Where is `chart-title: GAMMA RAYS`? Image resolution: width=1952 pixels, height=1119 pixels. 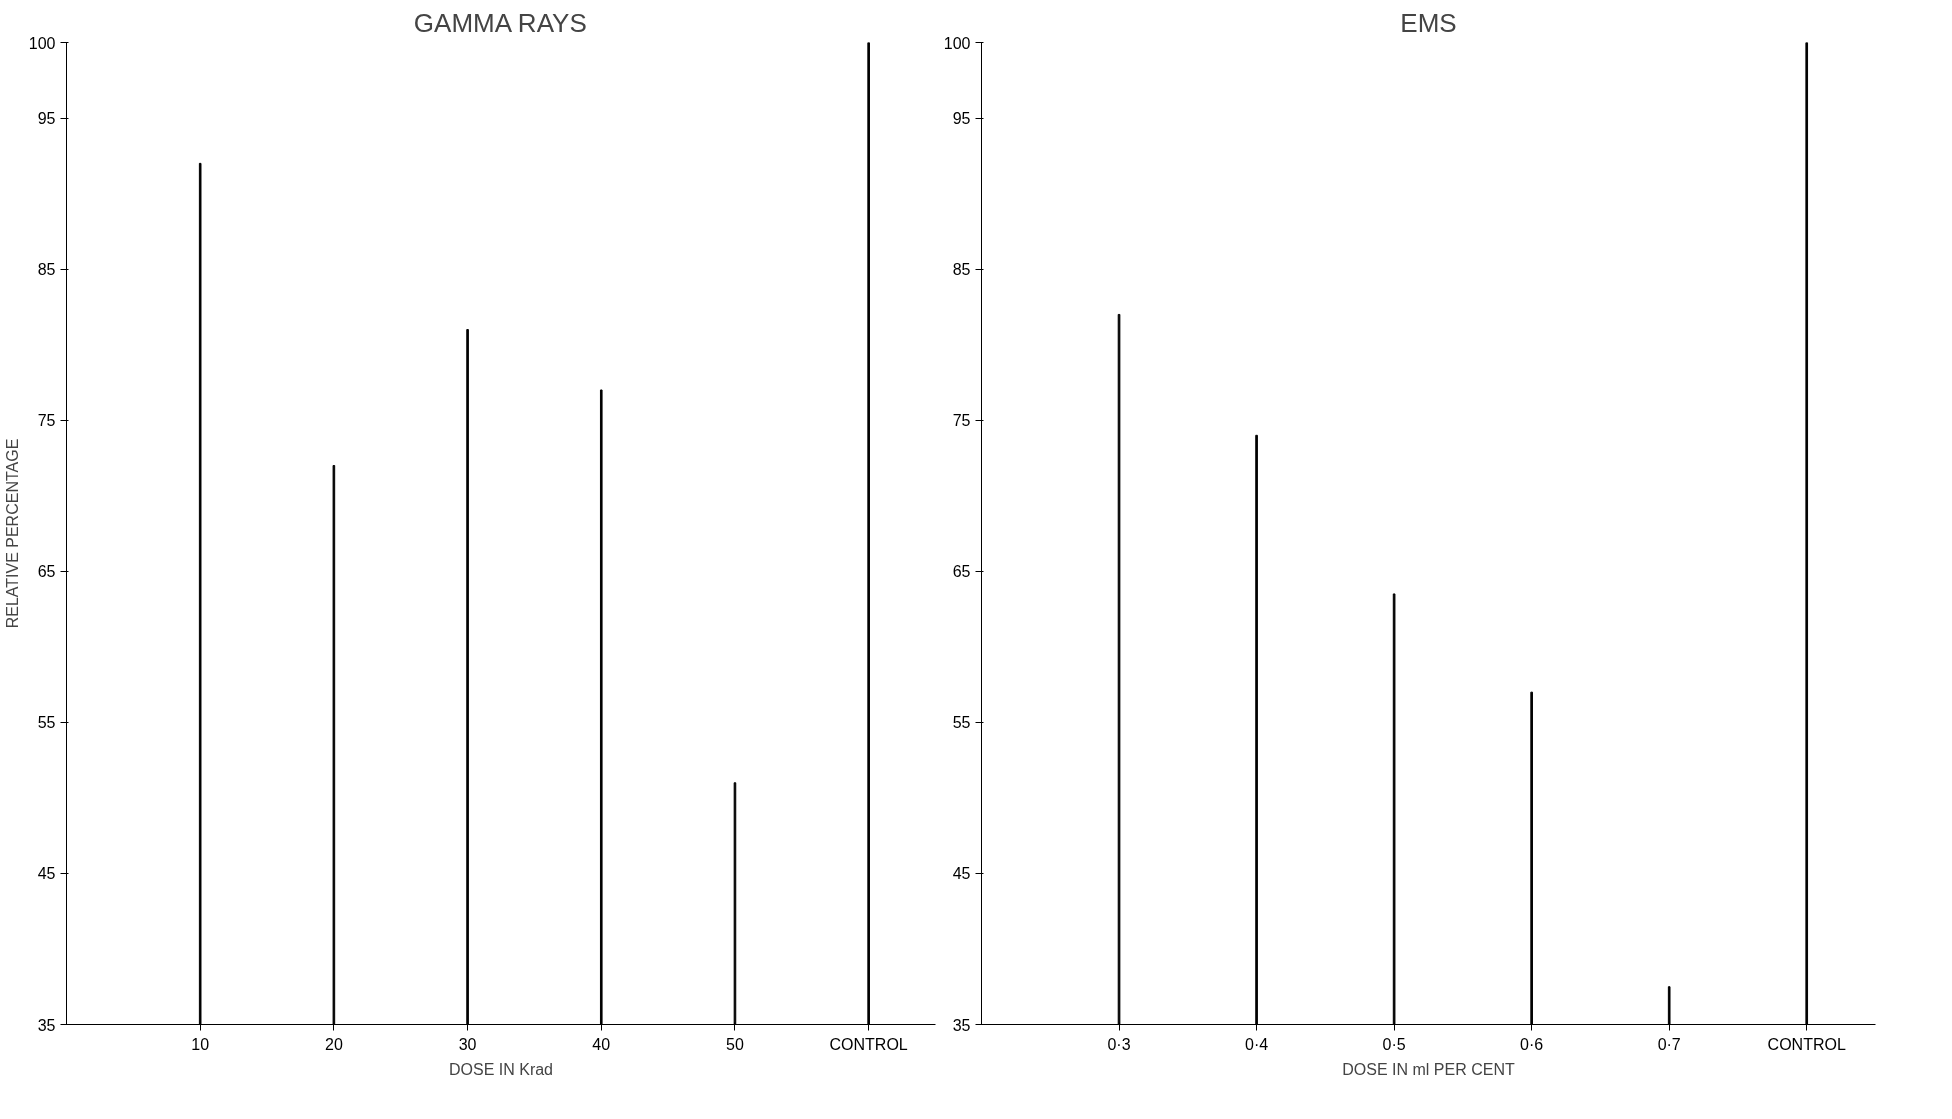
chart-title: GAMMA RAYS is located at coordinates (500, 22).